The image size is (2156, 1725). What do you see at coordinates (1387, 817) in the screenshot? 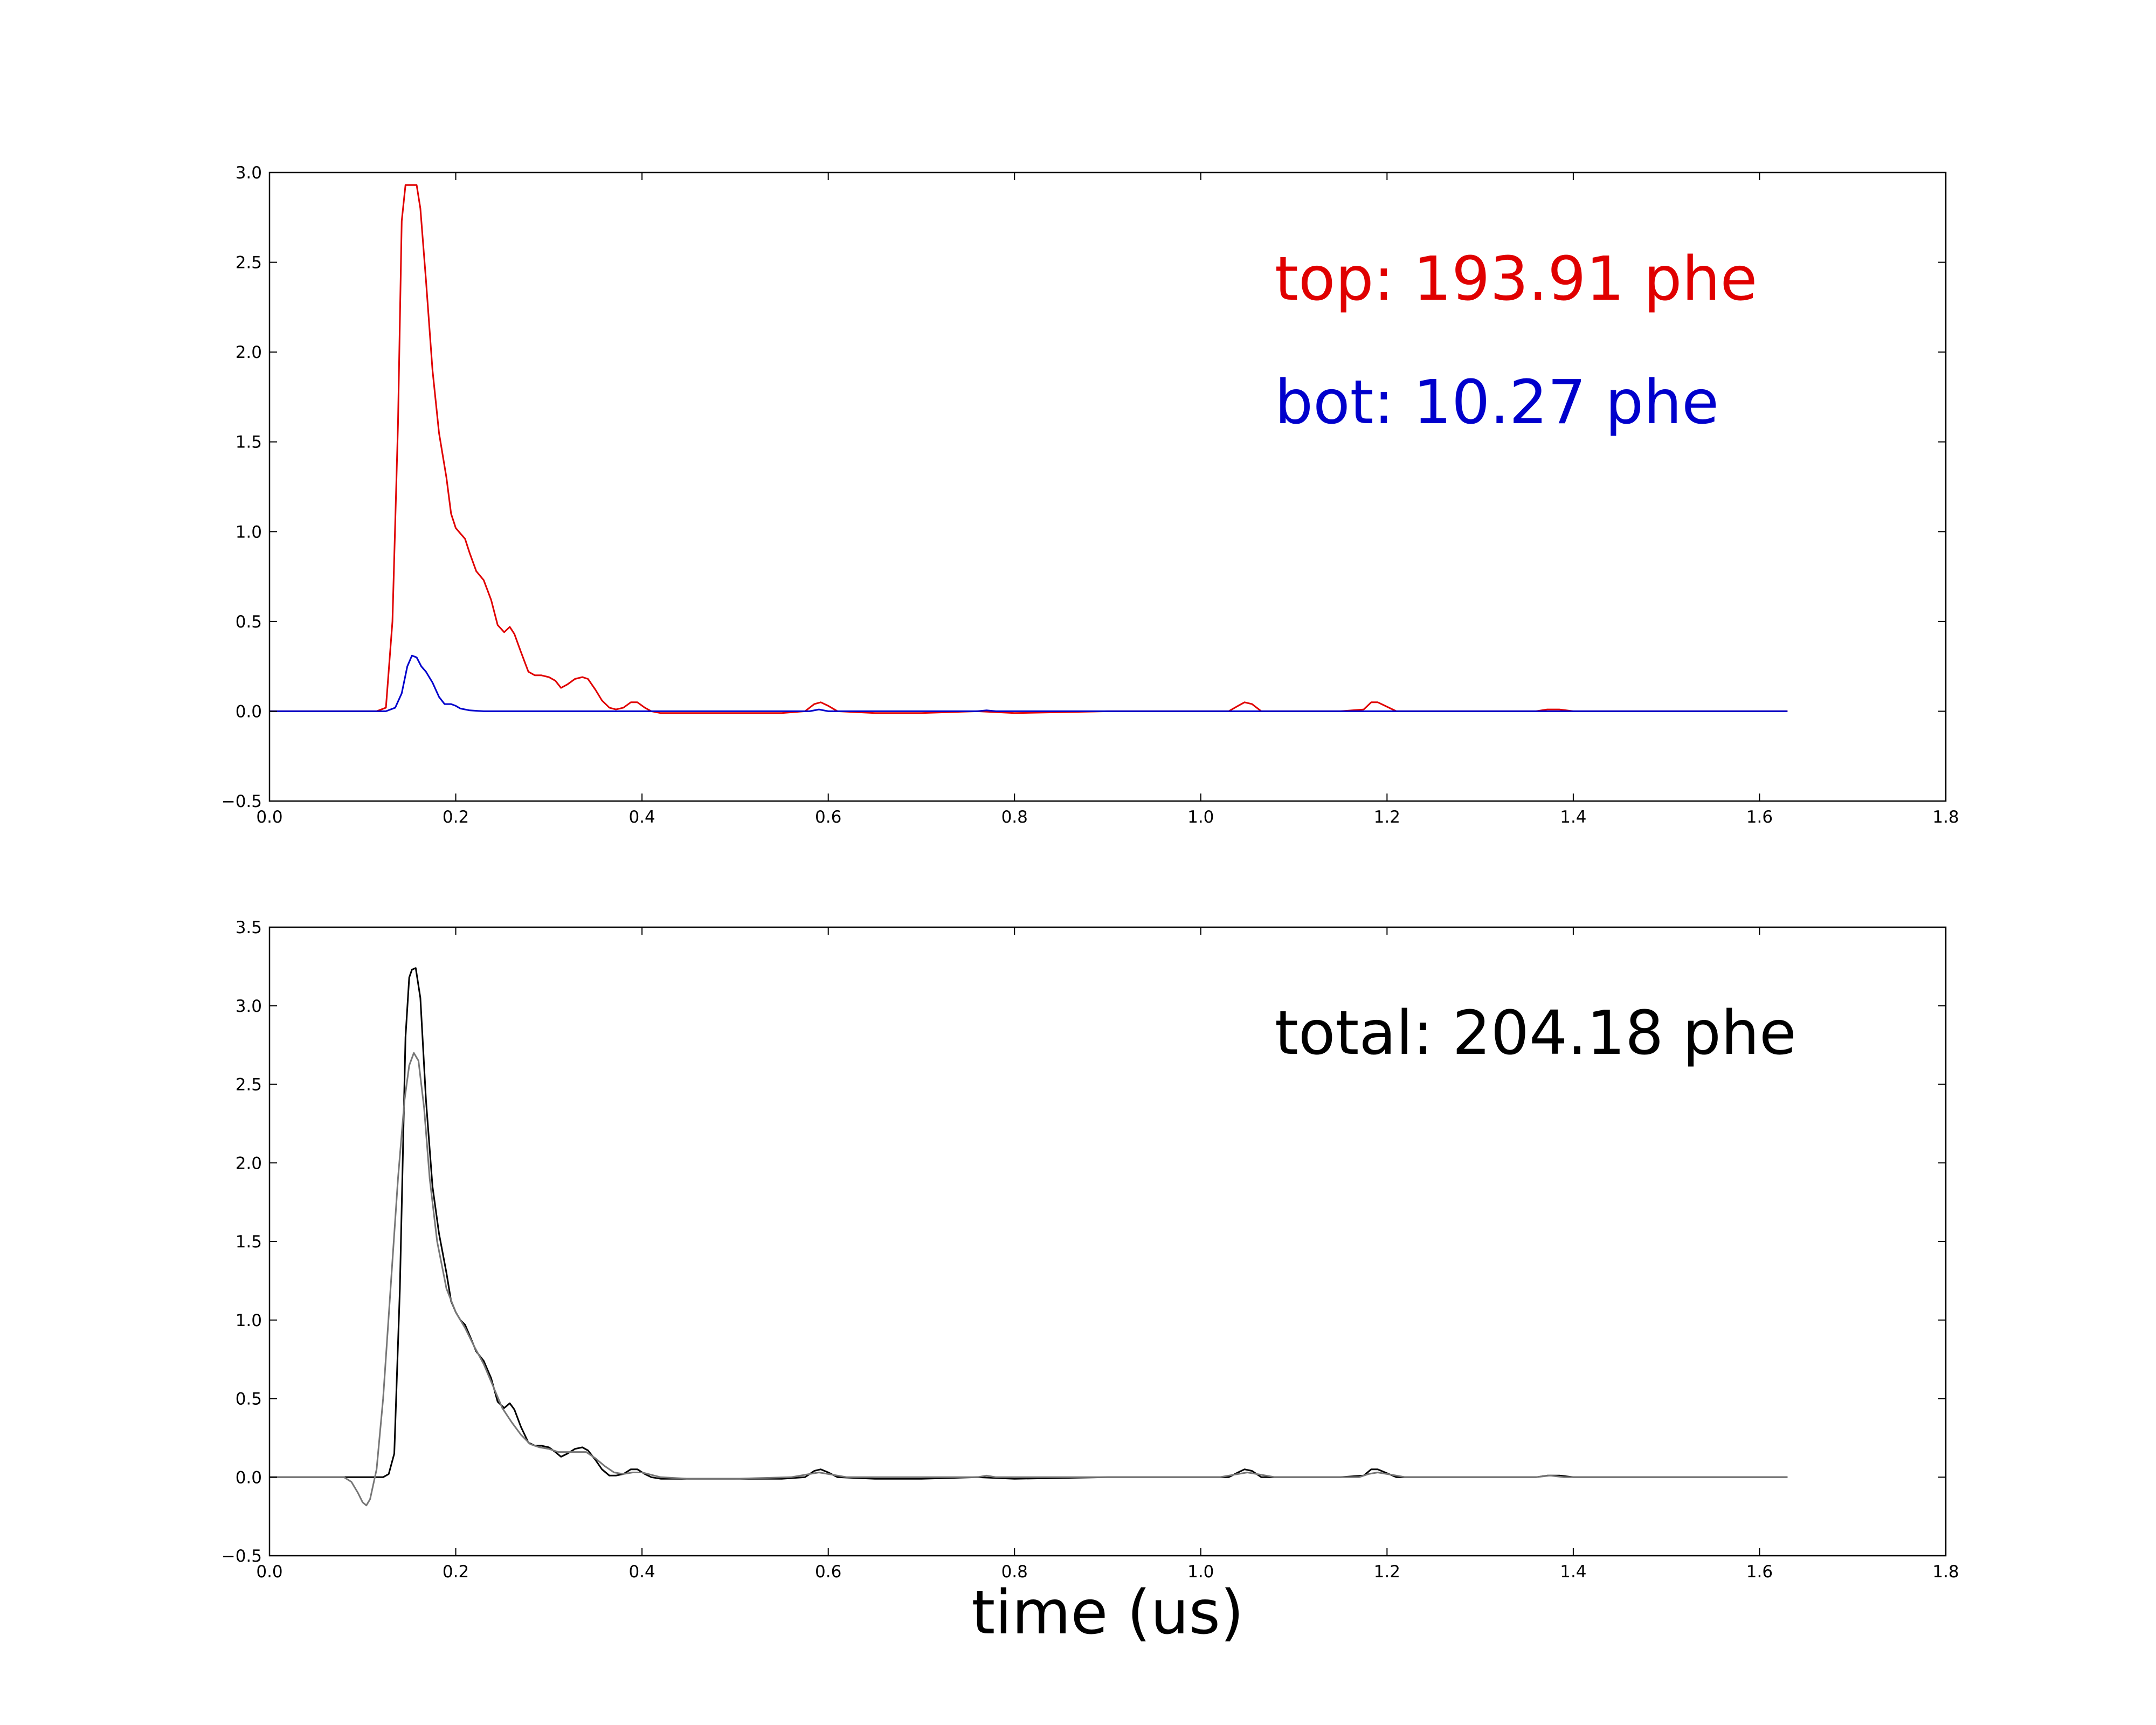
I see `top-x-tick-label: 1.2` at bounding box center [1387, 817].